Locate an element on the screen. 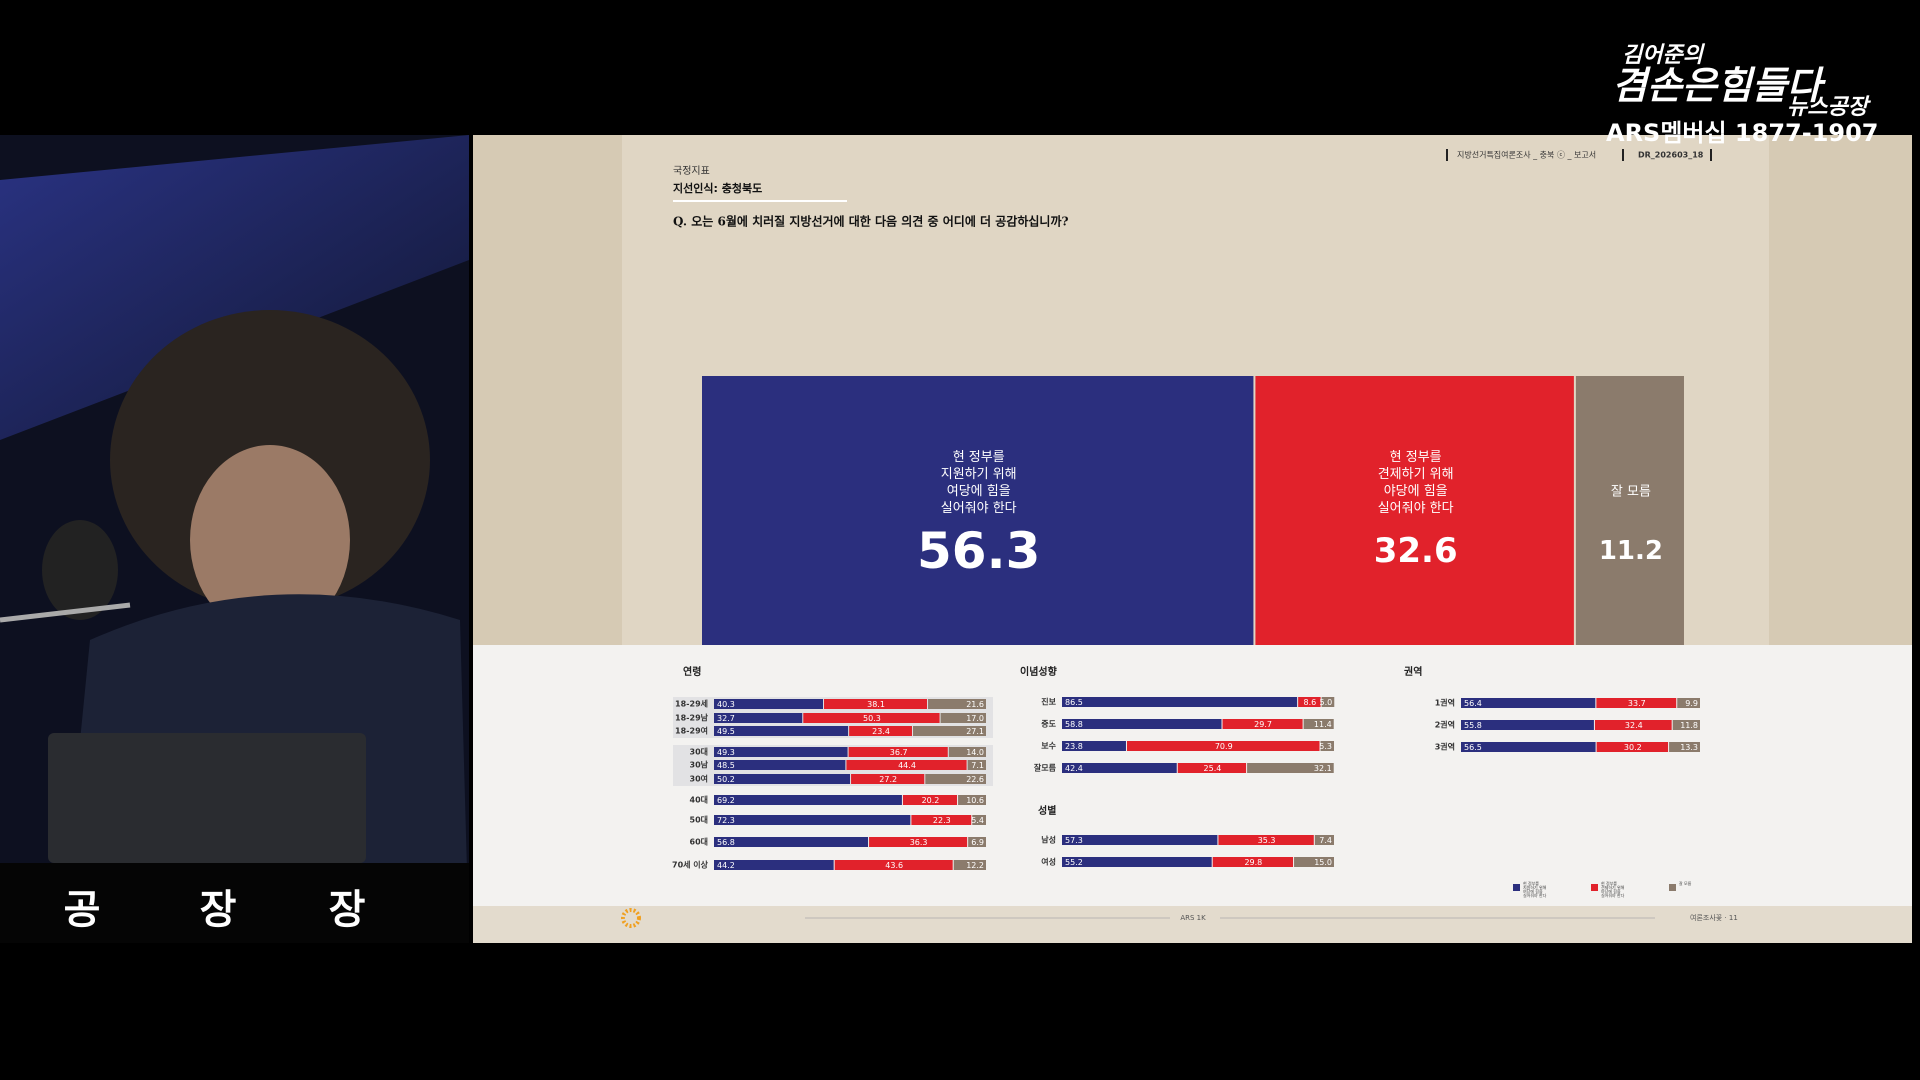  segment-name: 잘 모름 is located at coordinates (1630, 492).